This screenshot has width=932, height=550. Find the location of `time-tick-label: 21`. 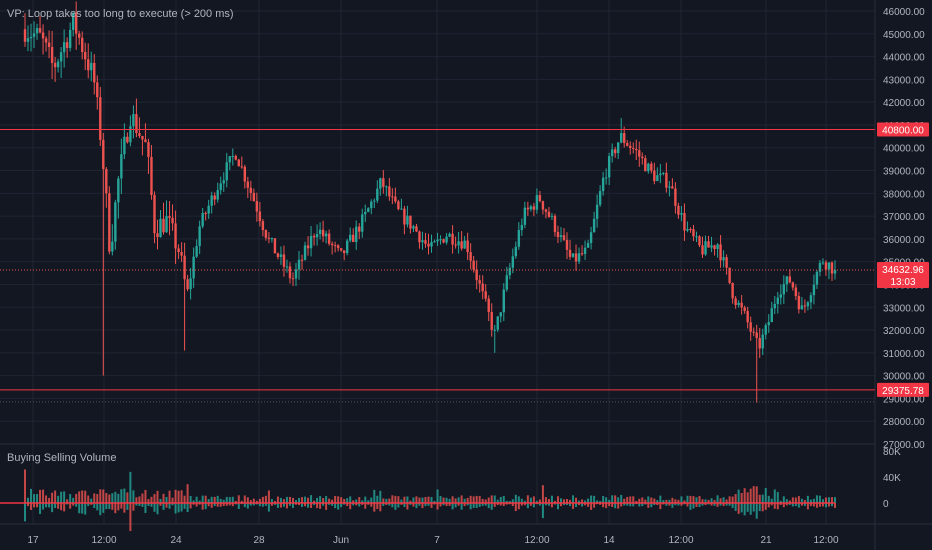

time-tick-label: 21 is located at coordinates (766, 540).